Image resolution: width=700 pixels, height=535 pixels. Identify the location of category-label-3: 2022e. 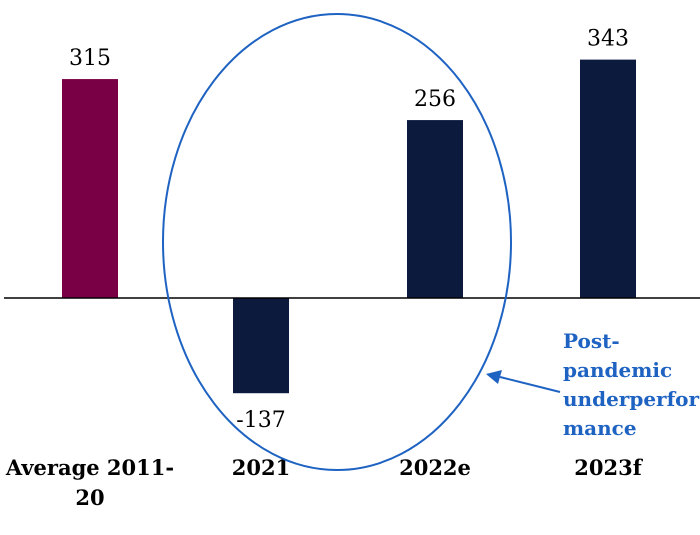
(435, 467).